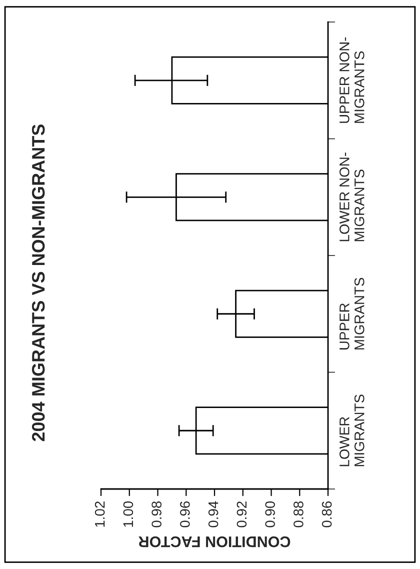 The height and width of the screenshot is (569, 420). What do you see at coordinates (270, 514) in the screenshot?
I see `x-tick-label: 0.90` at bounding box center [270, 514].